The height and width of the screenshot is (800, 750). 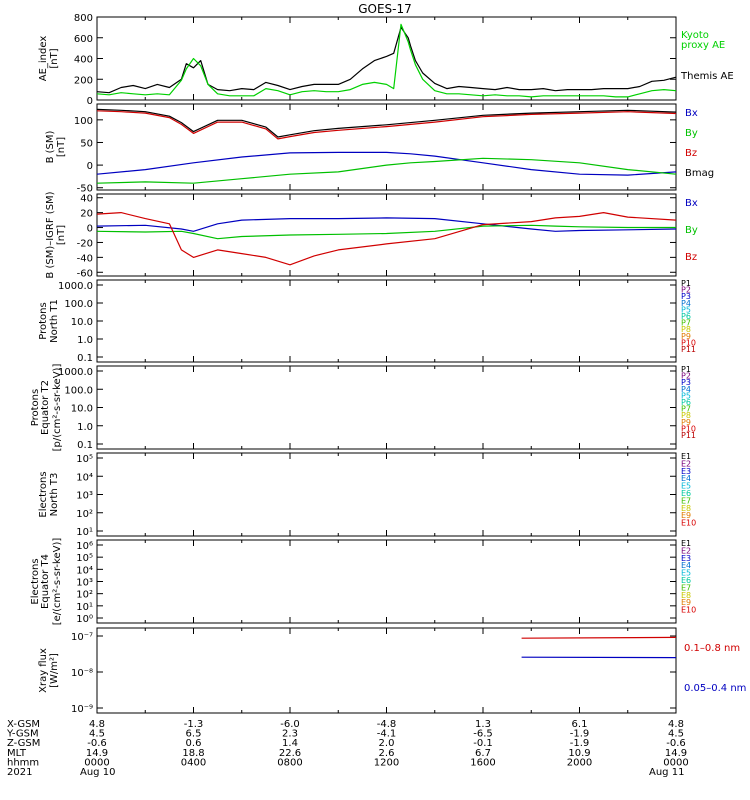 I want to click on bsm-frame, so click(x=386, y=147).